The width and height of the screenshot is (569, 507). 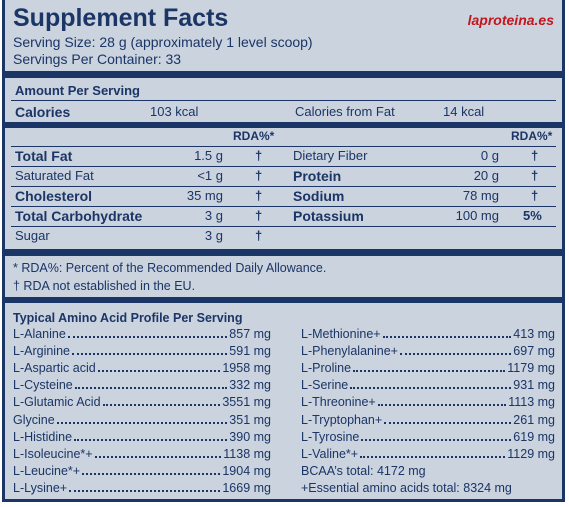 What do you see at coordinates (338, 402) in the screenshot?
I see `amino-name: L-Threonine+` at bounding box center [338, 402].